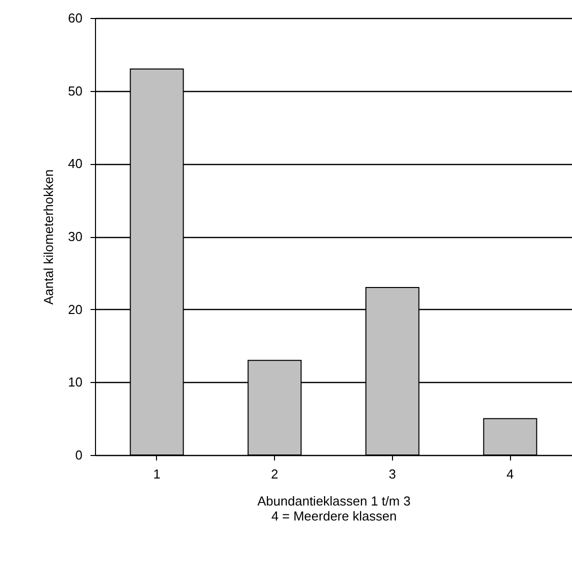 The width and height of the screenshot is (572, 576). Describe the element at coordinates (75, 309) in the screenshot. I see `y-tick-label: 20` at that location.